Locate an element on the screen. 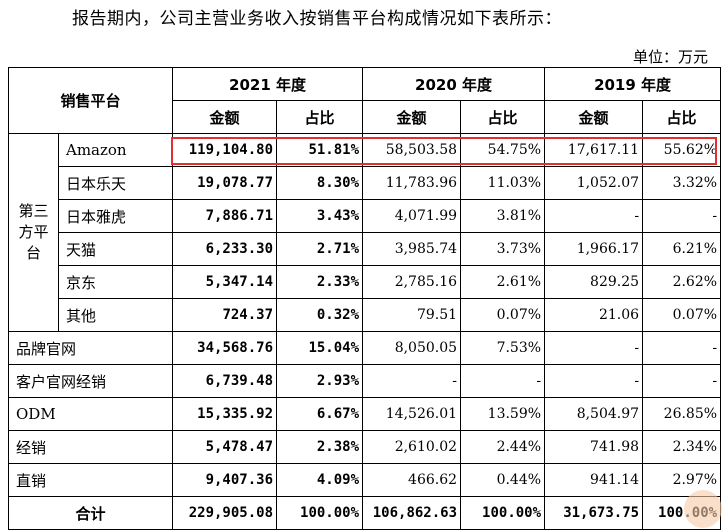  watermark-logo is located at coordinates (703, 509).